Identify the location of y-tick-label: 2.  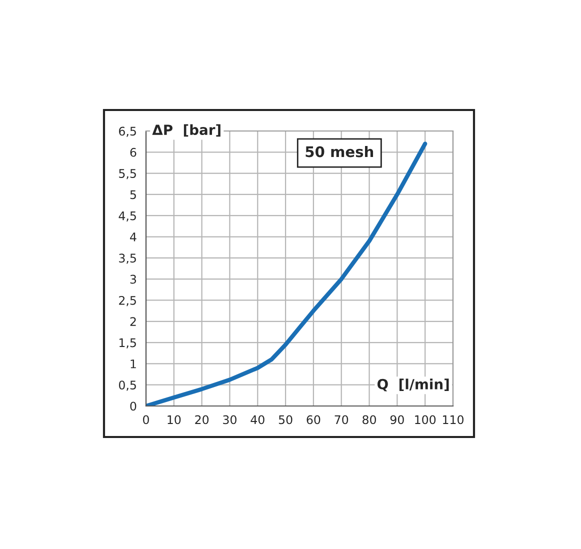
(133, 321).